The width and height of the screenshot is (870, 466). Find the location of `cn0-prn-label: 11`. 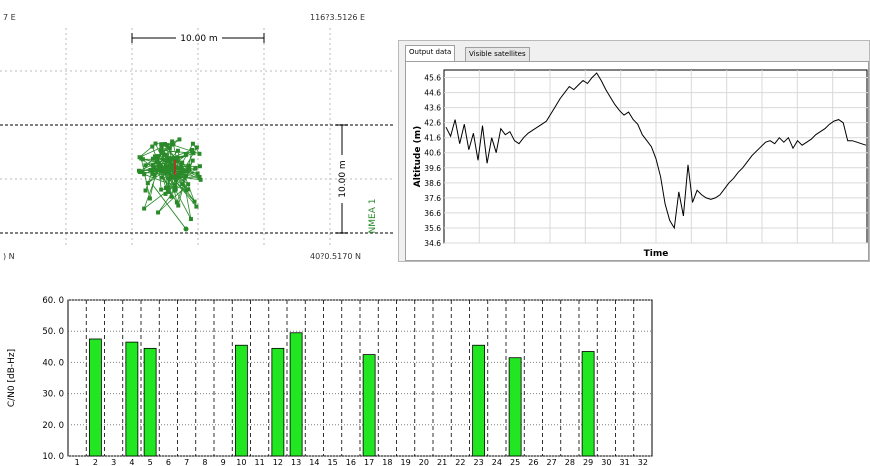

cn0-prn-label: 11 is located at coordinates (260, 462).